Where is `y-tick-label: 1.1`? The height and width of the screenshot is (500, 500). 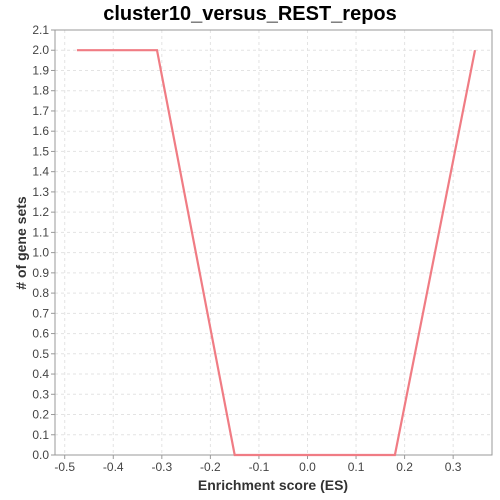 y-tick-label: 1.1 is located at coordinates (40, 232).